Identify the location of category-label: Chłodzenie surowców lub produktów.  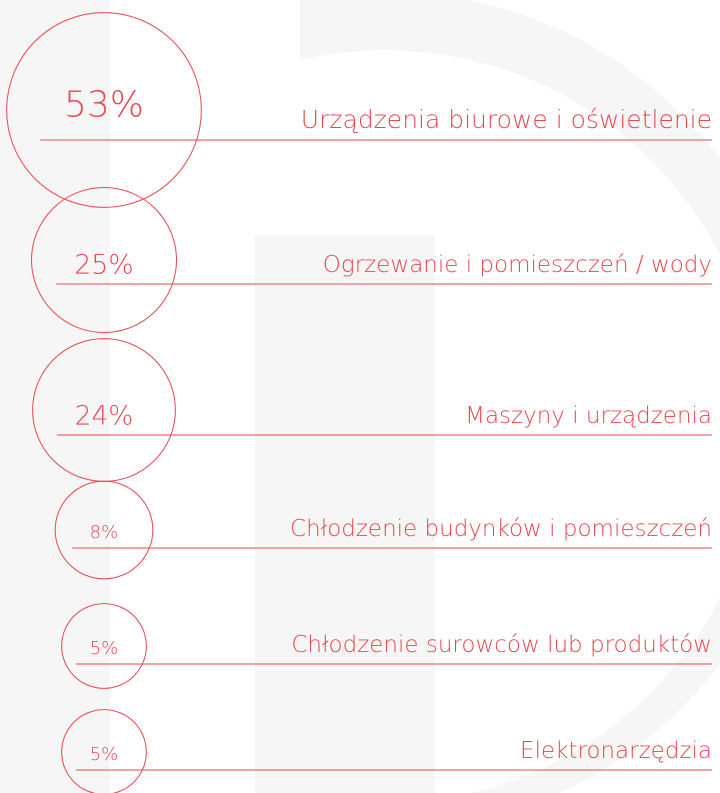
(501, 645).